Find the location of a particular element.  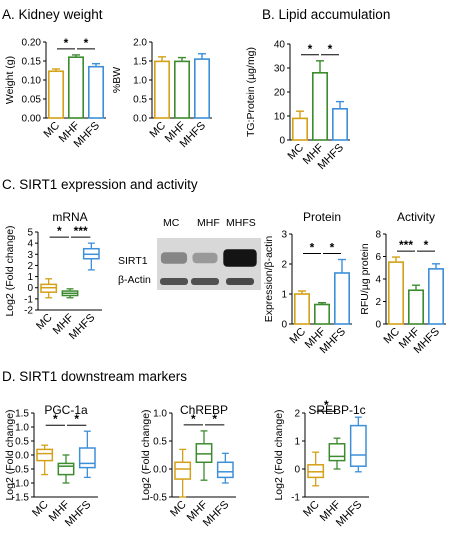

y-axis-label: RFU/µg protein is located at coordinates (365, 279).